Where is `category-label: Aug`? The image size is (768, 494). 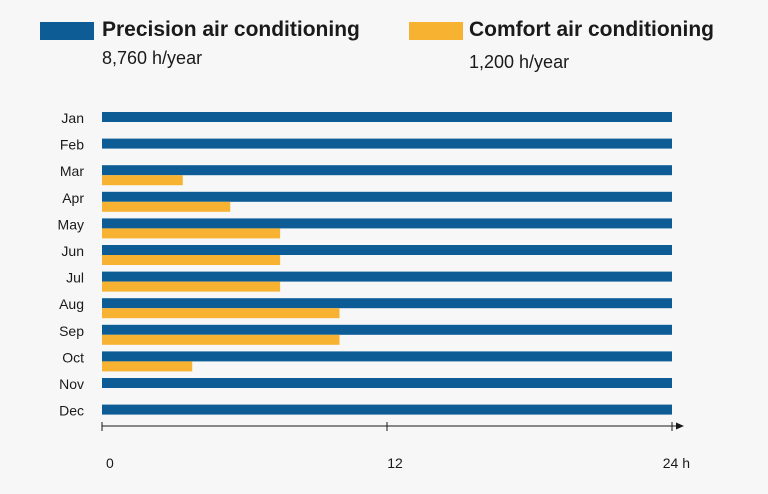
category-label: Aug is located at coordinates (71, 304).